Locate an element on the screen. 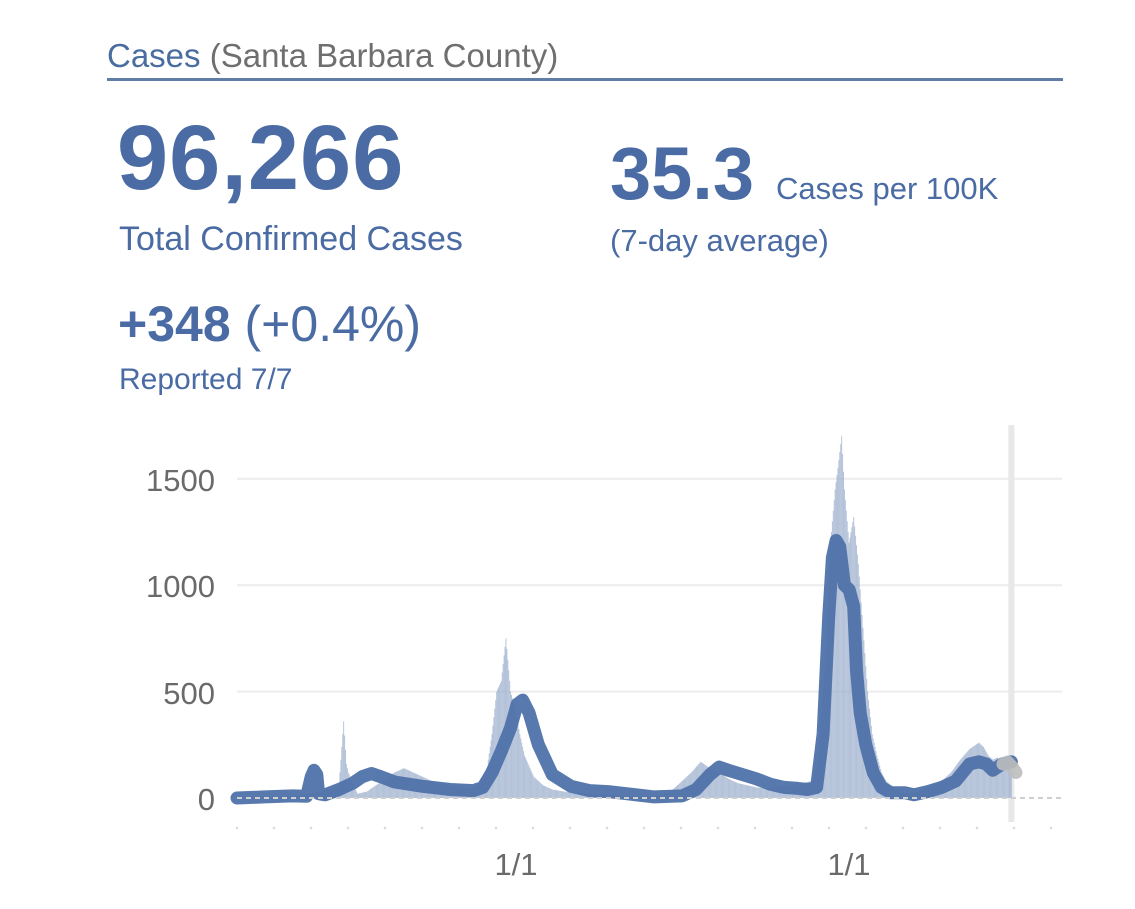  average-cases-unit: Cases per 100K is located at coordinates (887, 188).